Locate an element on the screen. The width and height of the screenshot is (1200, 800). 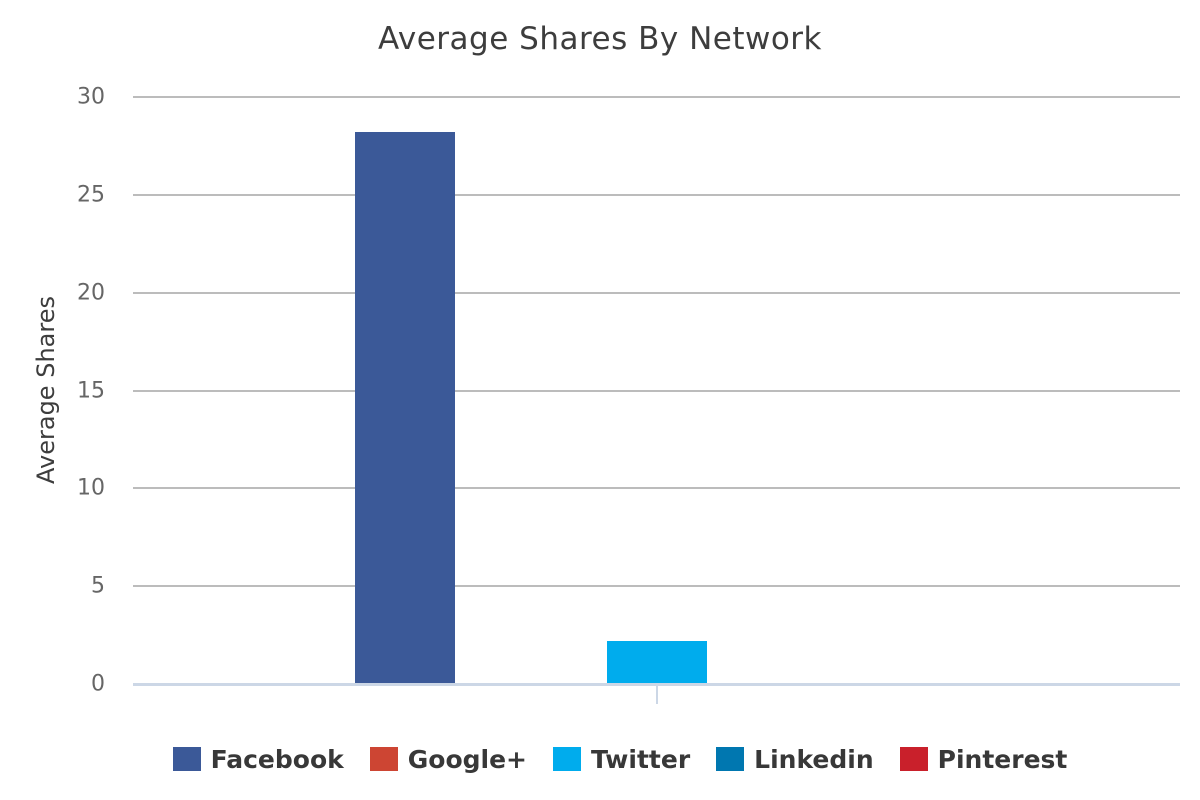
chart-title: Average Shares By Network is located at coordinates (600, 39).